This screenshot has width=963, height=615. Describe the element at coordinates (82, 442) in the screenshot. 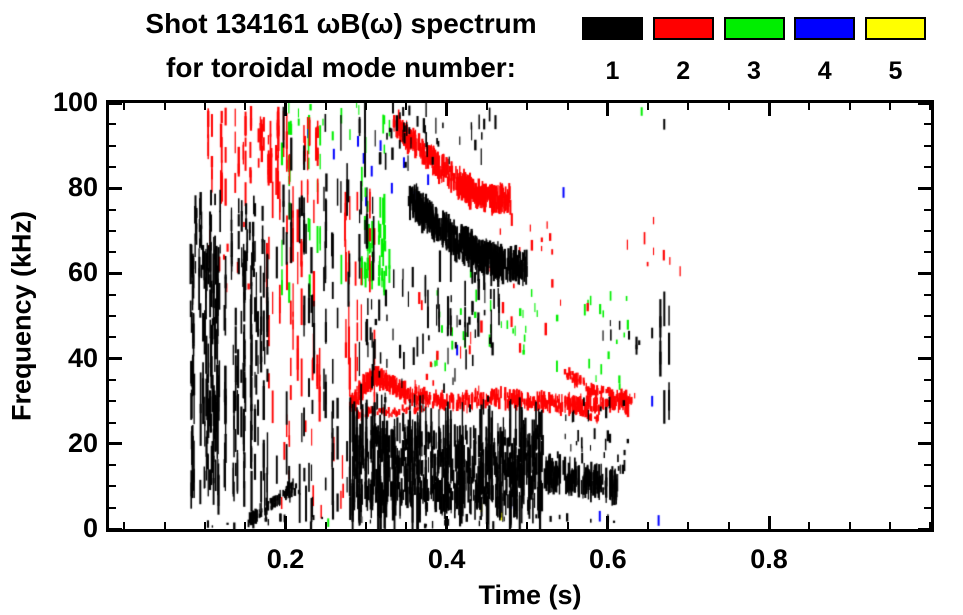

I see `y-tick-label-20: 20` at that location.